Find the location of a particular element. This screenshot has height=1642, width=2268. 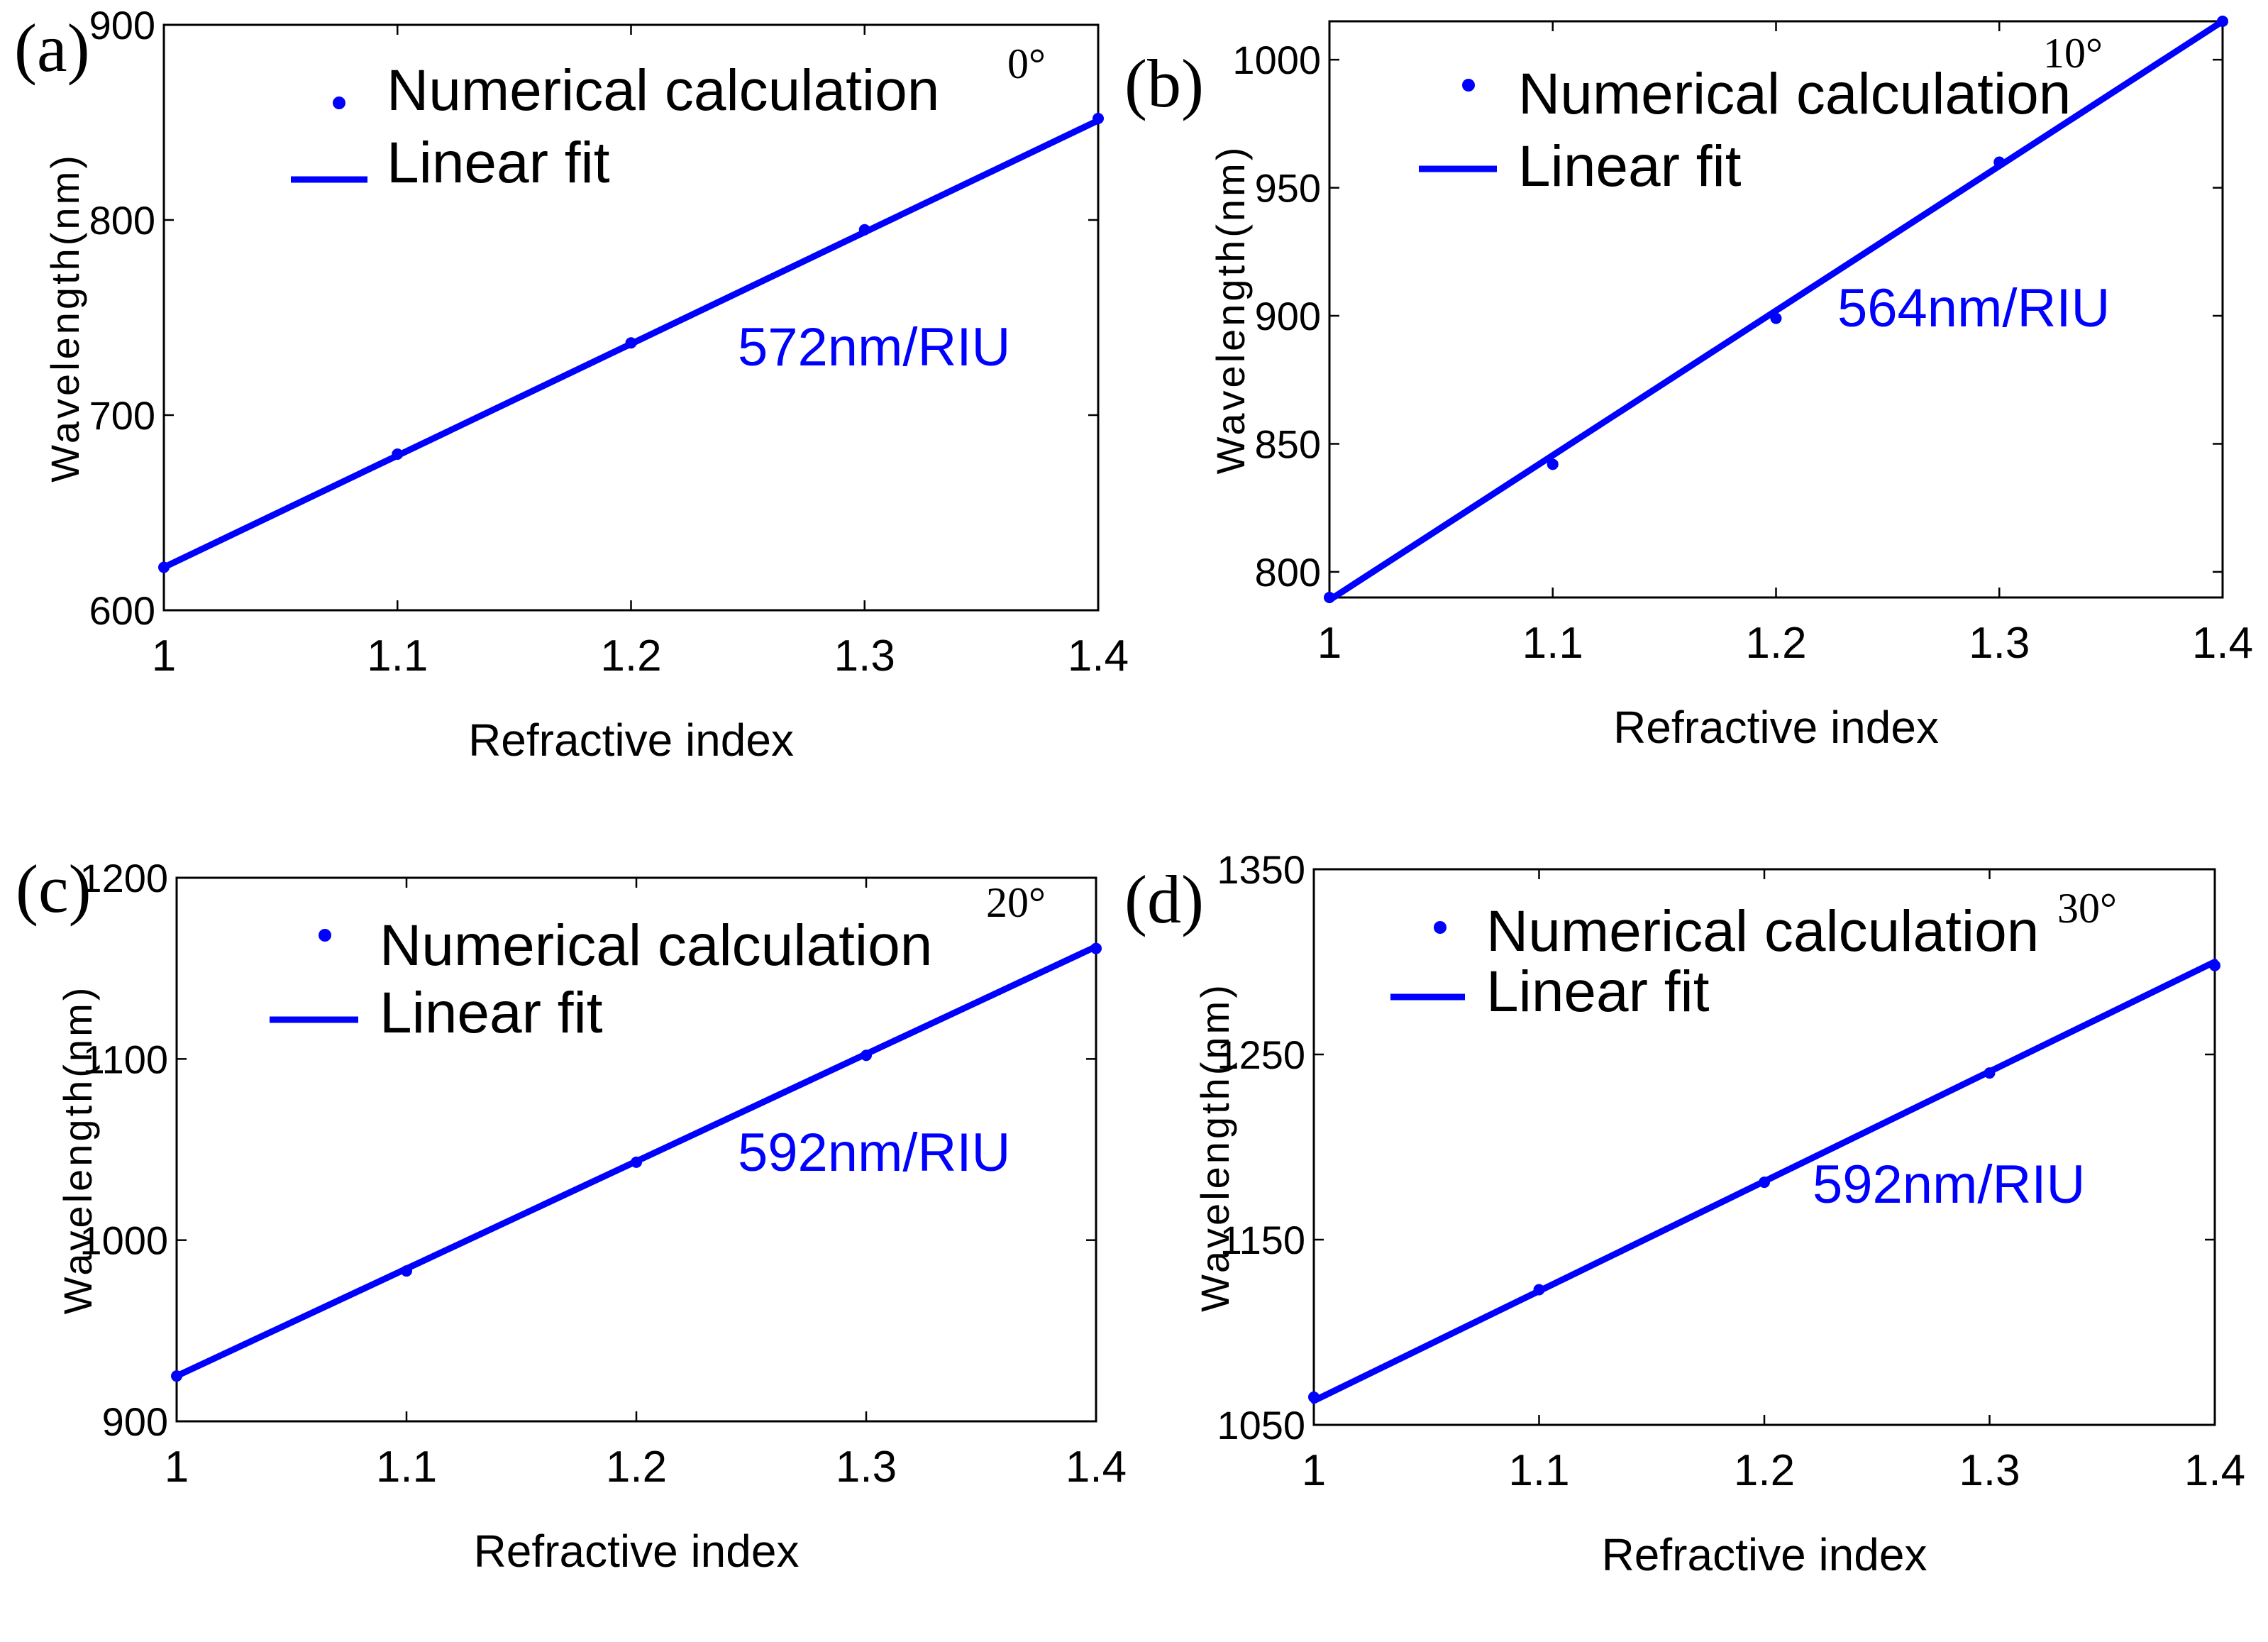

panel-c-ytick-label: 900 is located at coordinates (135, 1421).